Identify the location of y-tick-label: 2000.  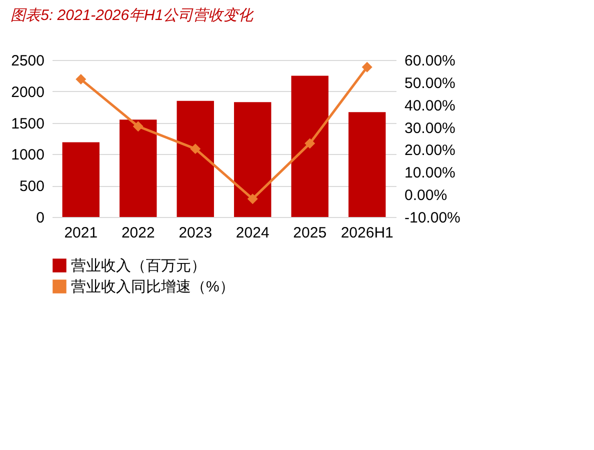
(27, 92).